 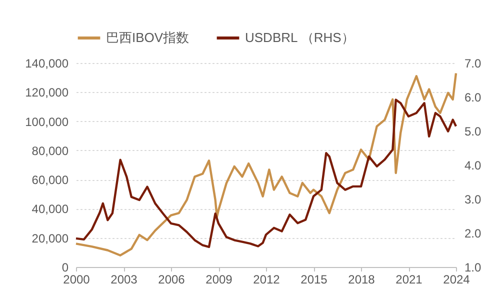 What do you see at coordinates (172, 279) in the screenshot?
I see `x-tick-label: 2006` at bounding box center [172, 279].